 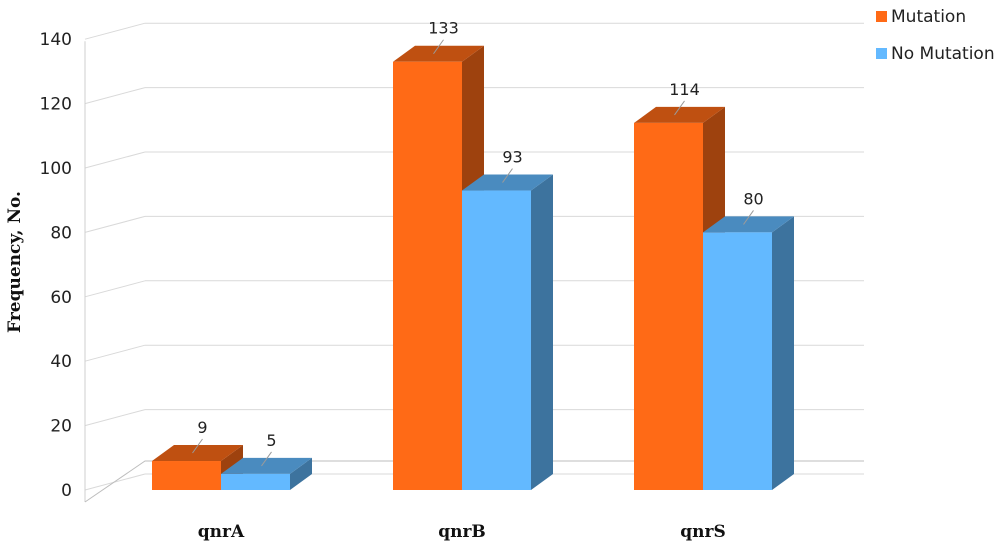 I want to click on bar-no-mutation-qnrA, so click(x=266, y=473).